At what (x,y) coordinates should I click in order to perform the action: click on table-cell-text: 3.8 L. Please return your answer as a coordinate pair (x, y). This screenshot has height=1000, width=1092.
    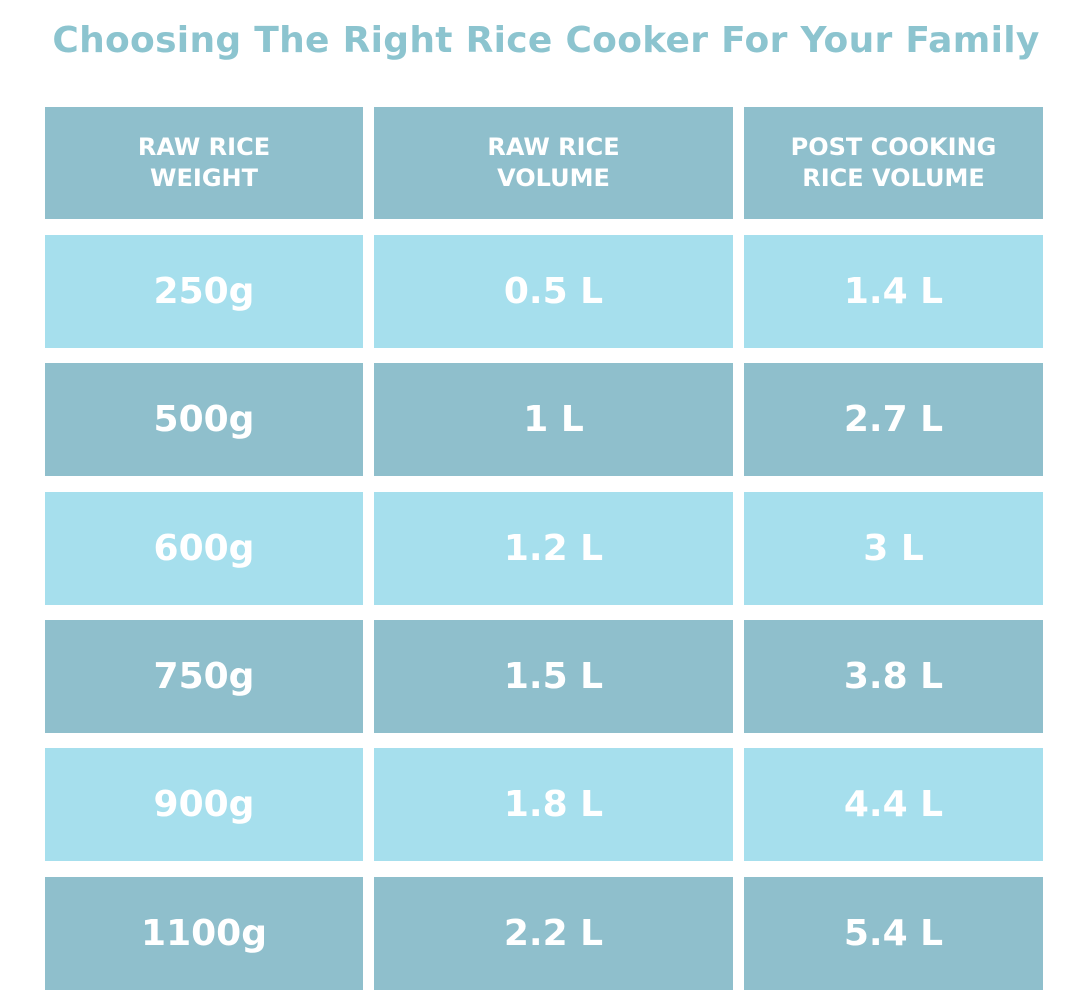
    Looking at the image, I should click on (893, 676).